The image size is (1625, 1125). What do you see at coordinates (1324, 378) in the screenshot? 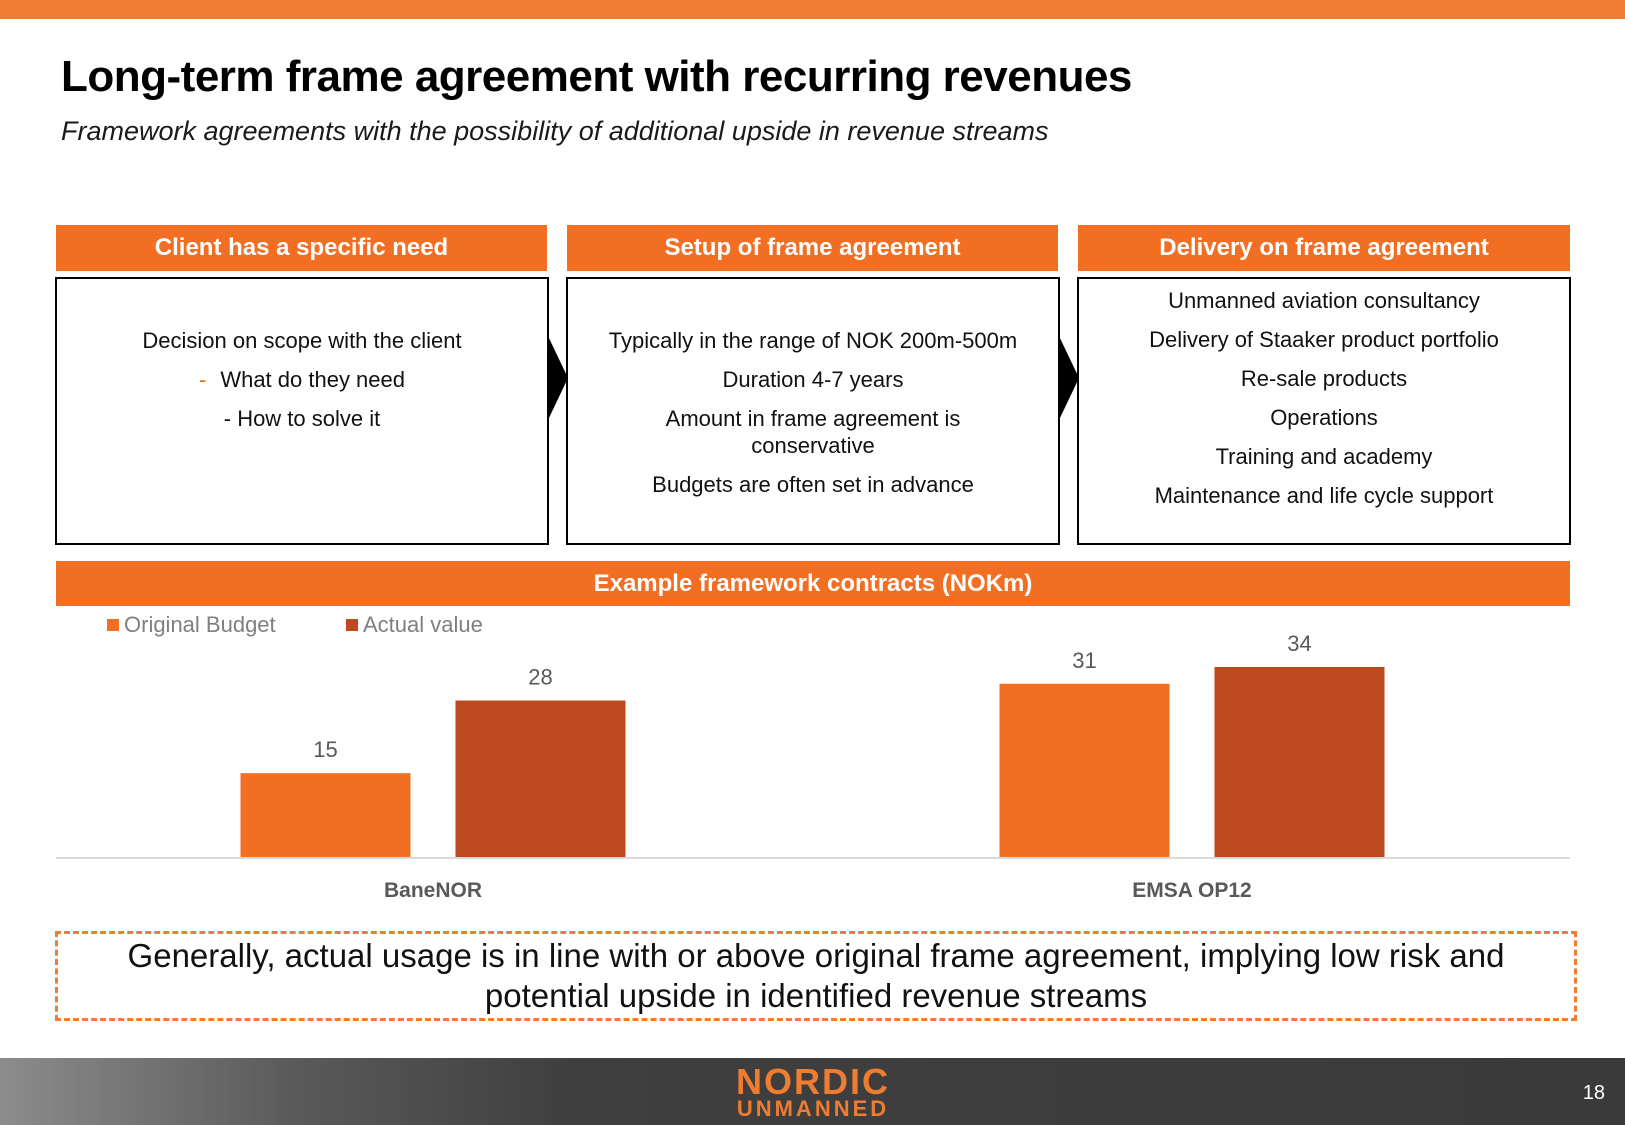
I see `column-line: Re-sale products` at bounding box center [1324, 378].